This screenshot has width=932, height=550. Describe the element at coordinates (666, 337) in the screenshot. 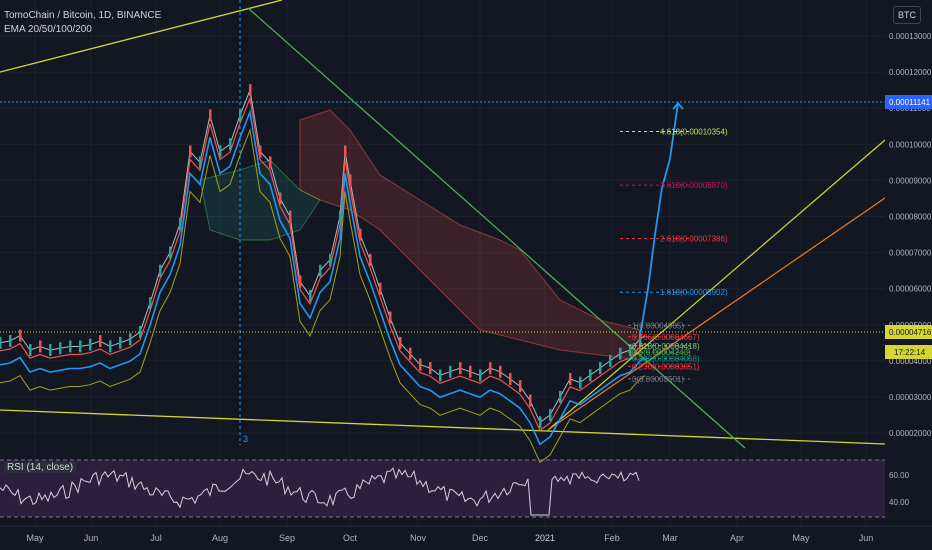

I see `fib-level-label: 0.786(0.00004667)` at that location.